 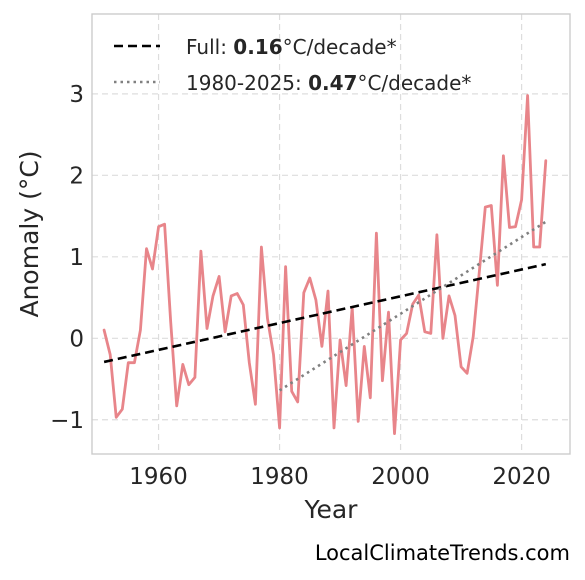 I want to click on legend-recent-prefix: 1980-2025:, so click(x=247, y=83).